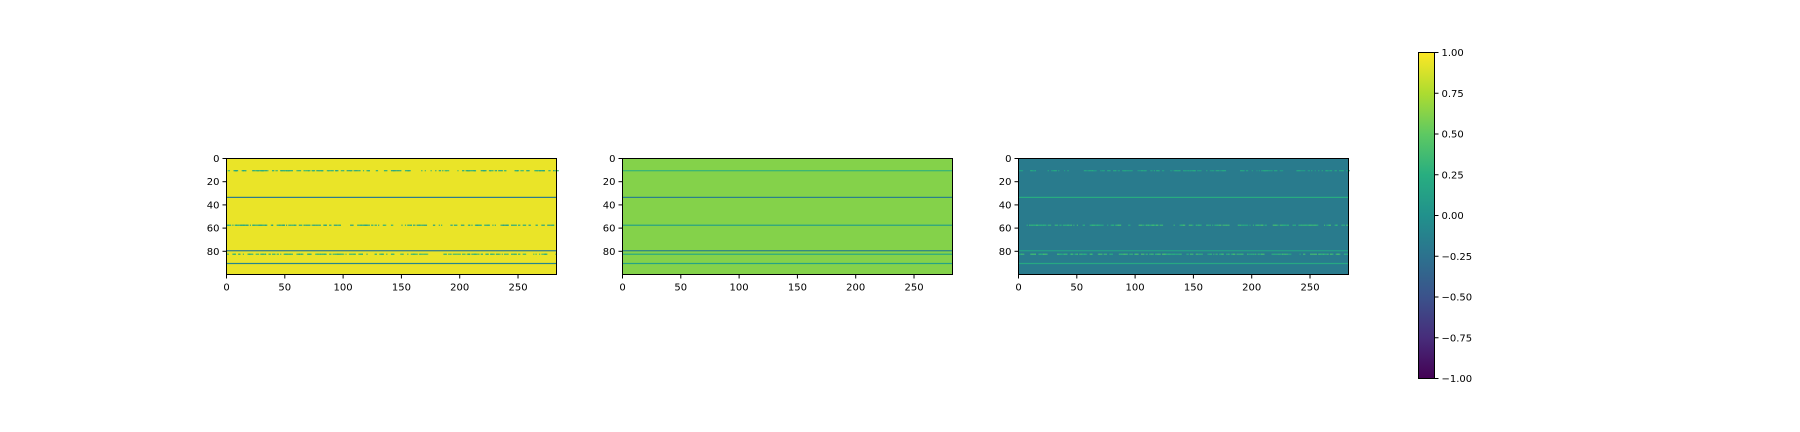  Describe the element at coordinates (1457, 298) in the screenshot. I see `colorbar-tick-label: −0.50` at that location.